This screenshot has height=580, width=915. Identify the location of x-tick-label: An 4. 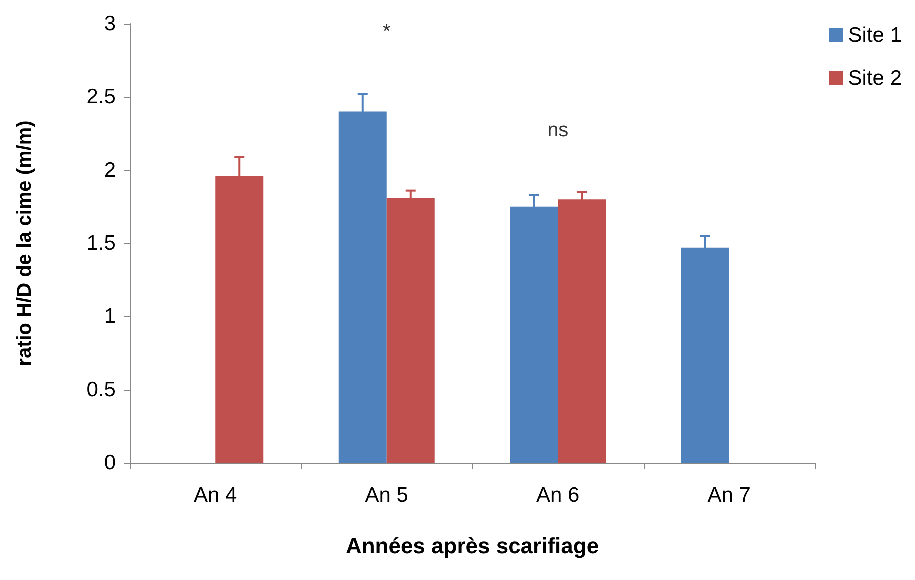
(216, 495).